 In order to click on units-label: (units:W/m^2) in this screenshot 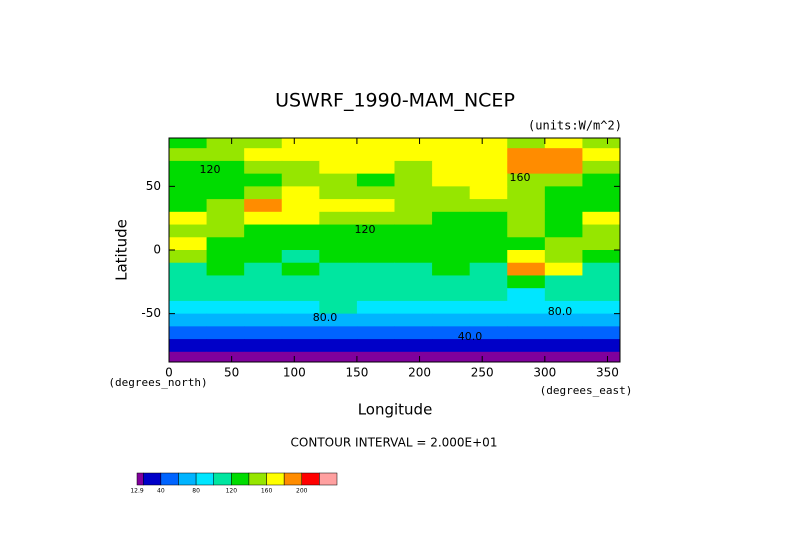, I will do `click(575, 126)`.